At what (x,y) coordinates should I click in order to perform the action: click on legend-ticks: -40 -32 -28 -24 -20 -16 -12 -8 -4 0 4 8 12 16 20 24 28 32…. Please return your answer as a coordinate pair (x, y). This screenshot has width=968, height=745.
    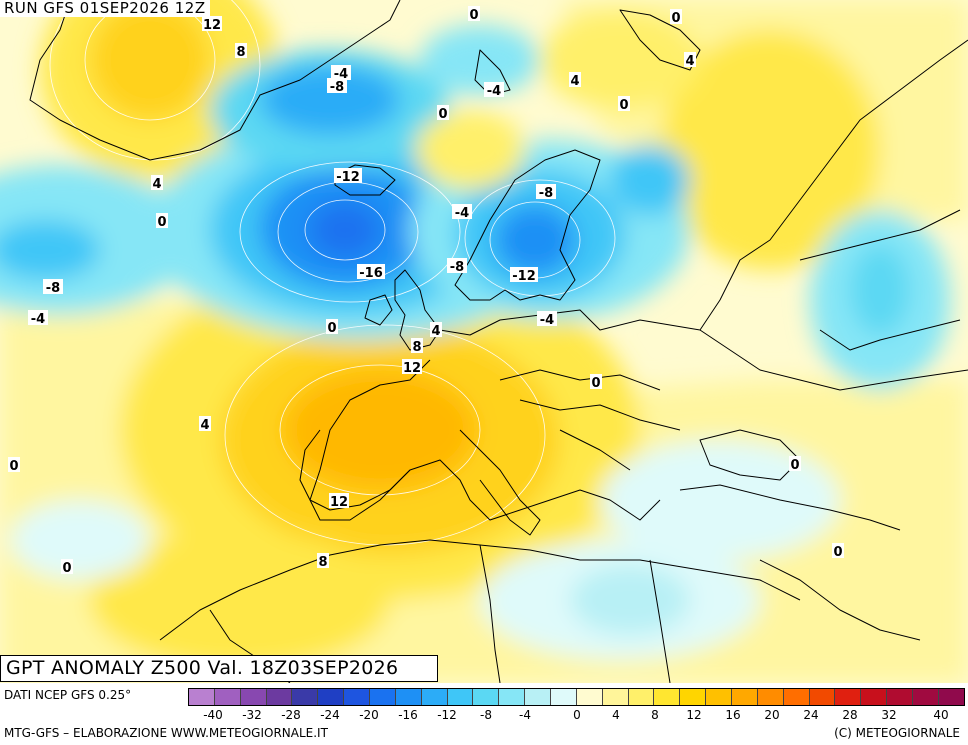
    Looking at the image, I should click on (576, 716).